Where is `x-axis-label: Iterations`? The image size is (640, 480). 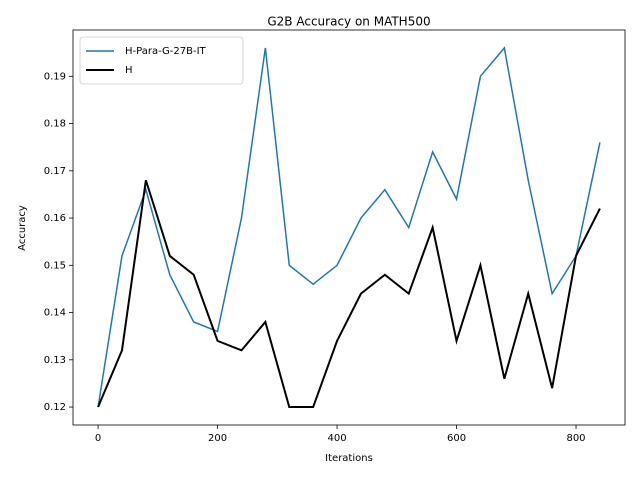 x-axis-label: Iterations is located at coordinates (349, 458).